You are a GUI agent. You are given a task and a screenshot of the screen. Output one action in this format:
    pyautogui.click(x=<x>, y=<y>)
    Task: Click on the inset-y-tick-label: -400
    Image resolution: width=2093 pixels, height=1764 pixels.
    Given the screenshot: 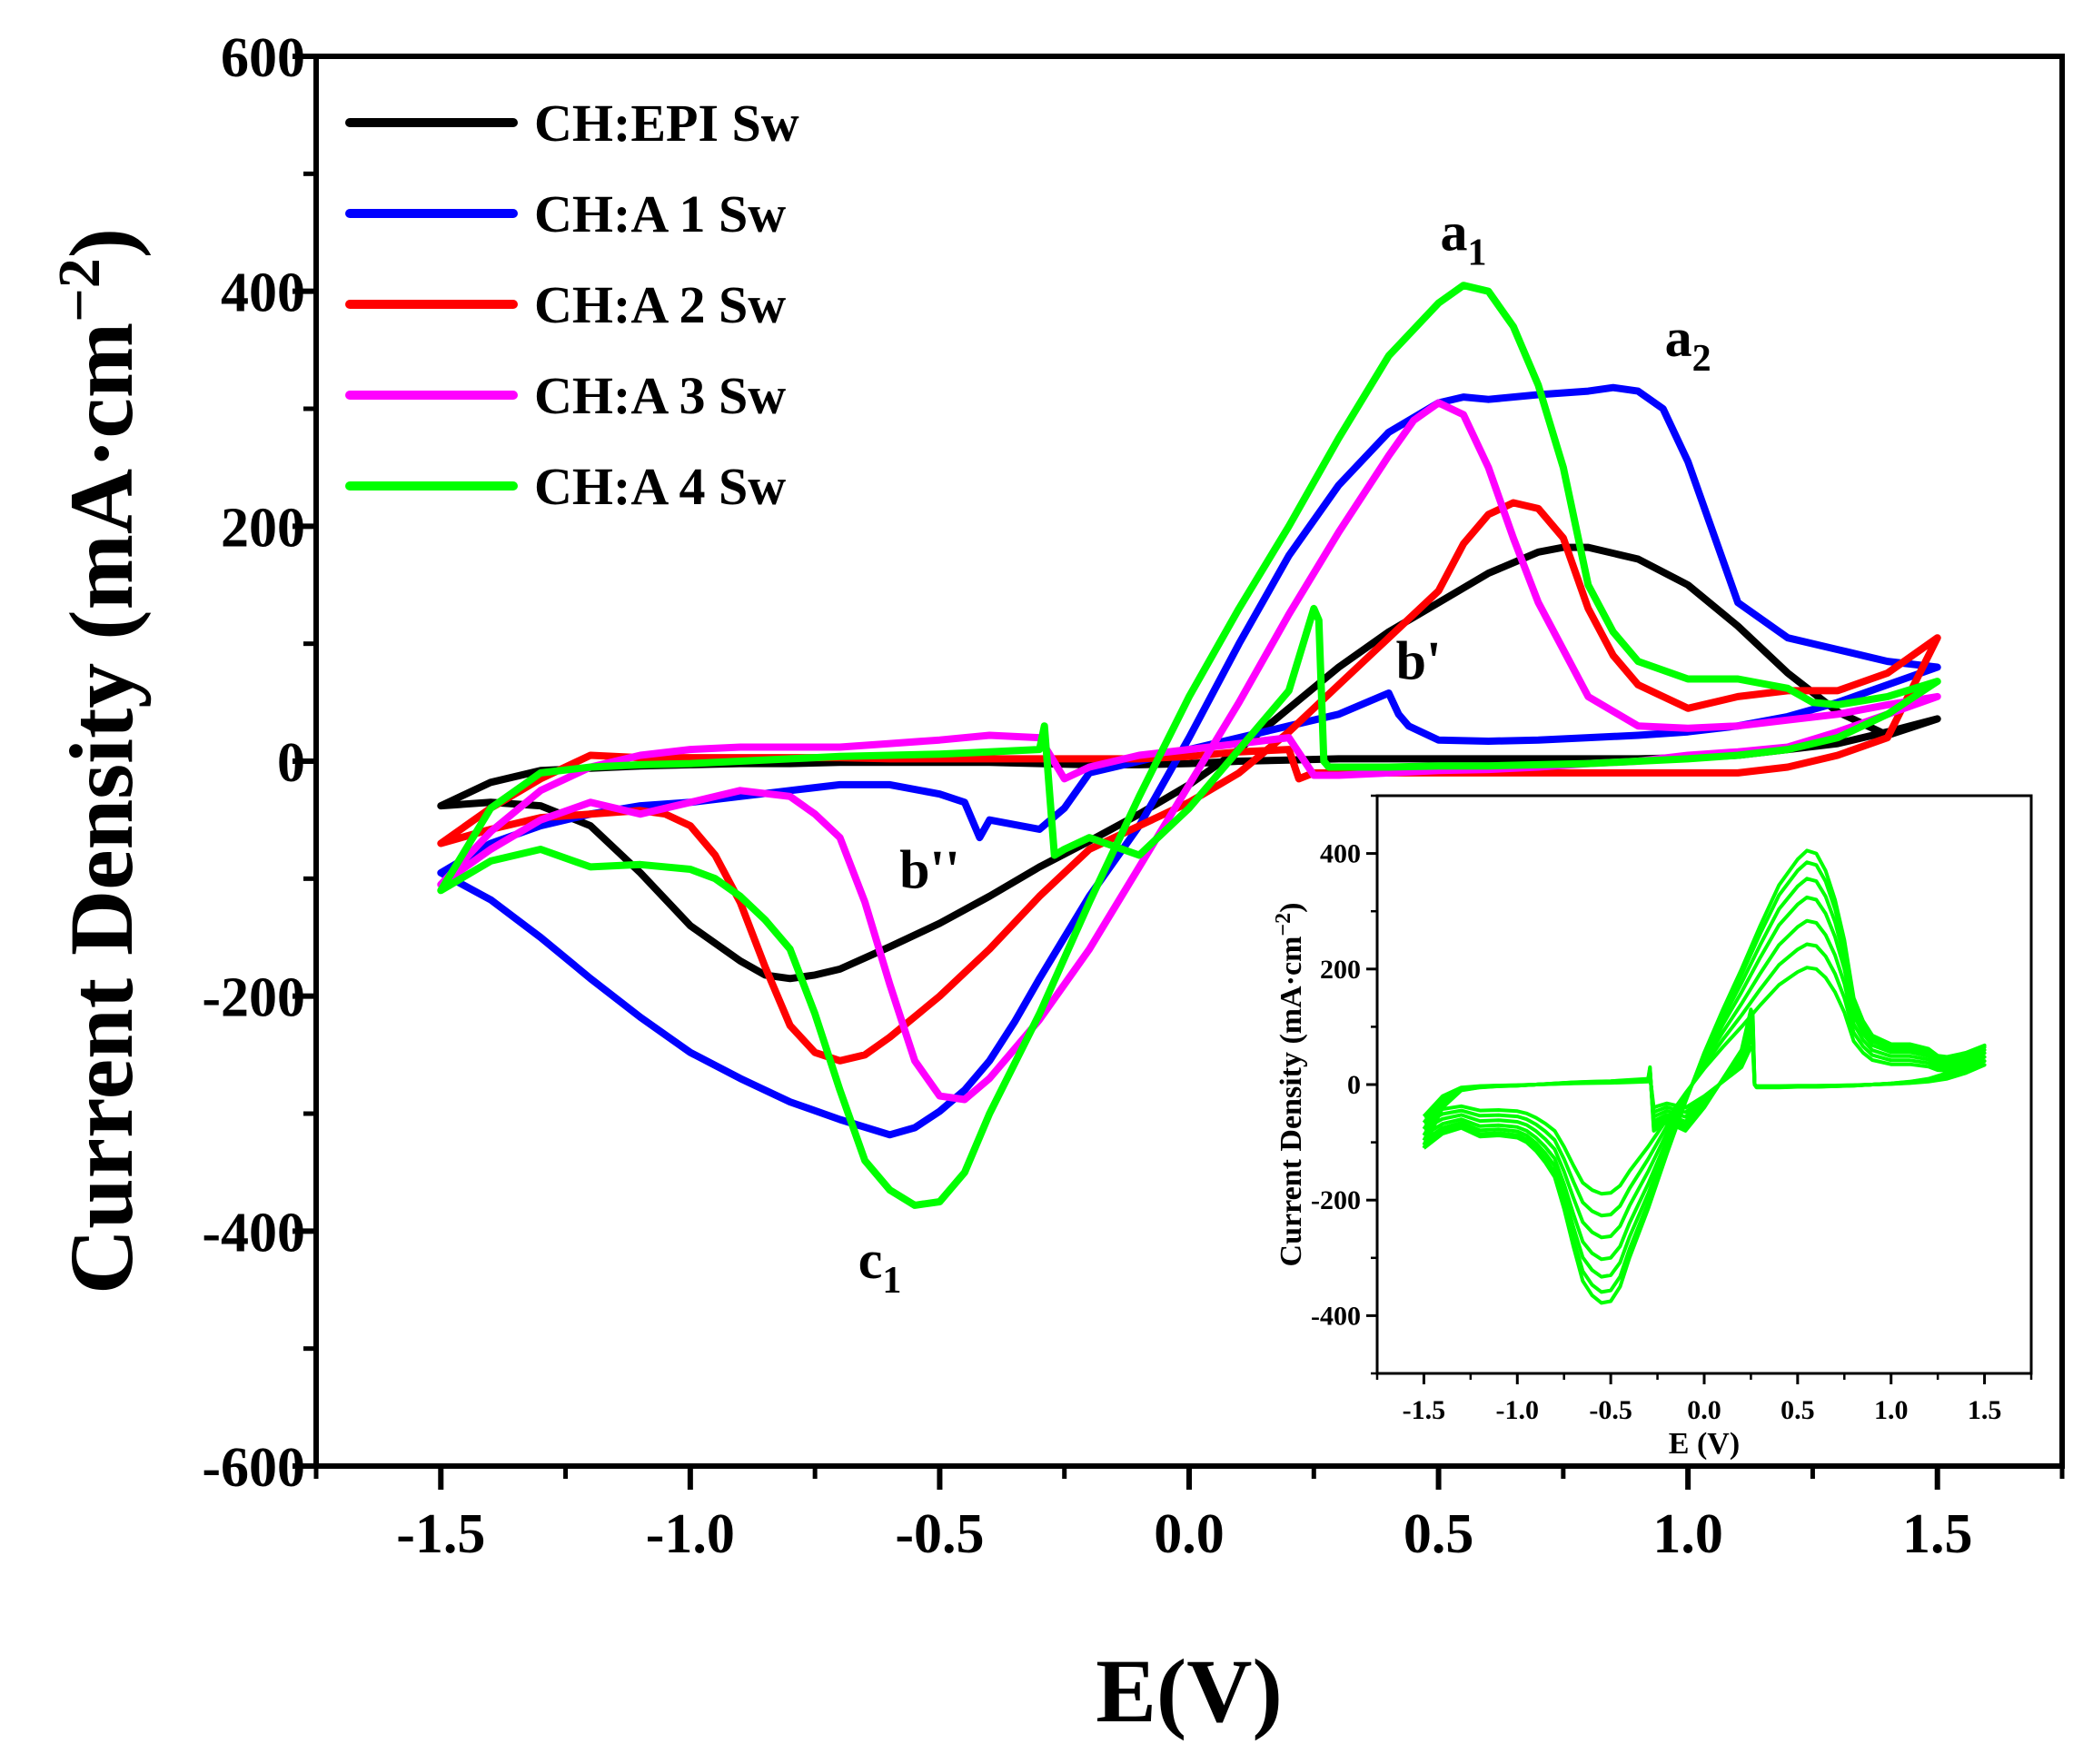 What is the action you would take?
    pyautogui.click(x=1336, y=1316)
    